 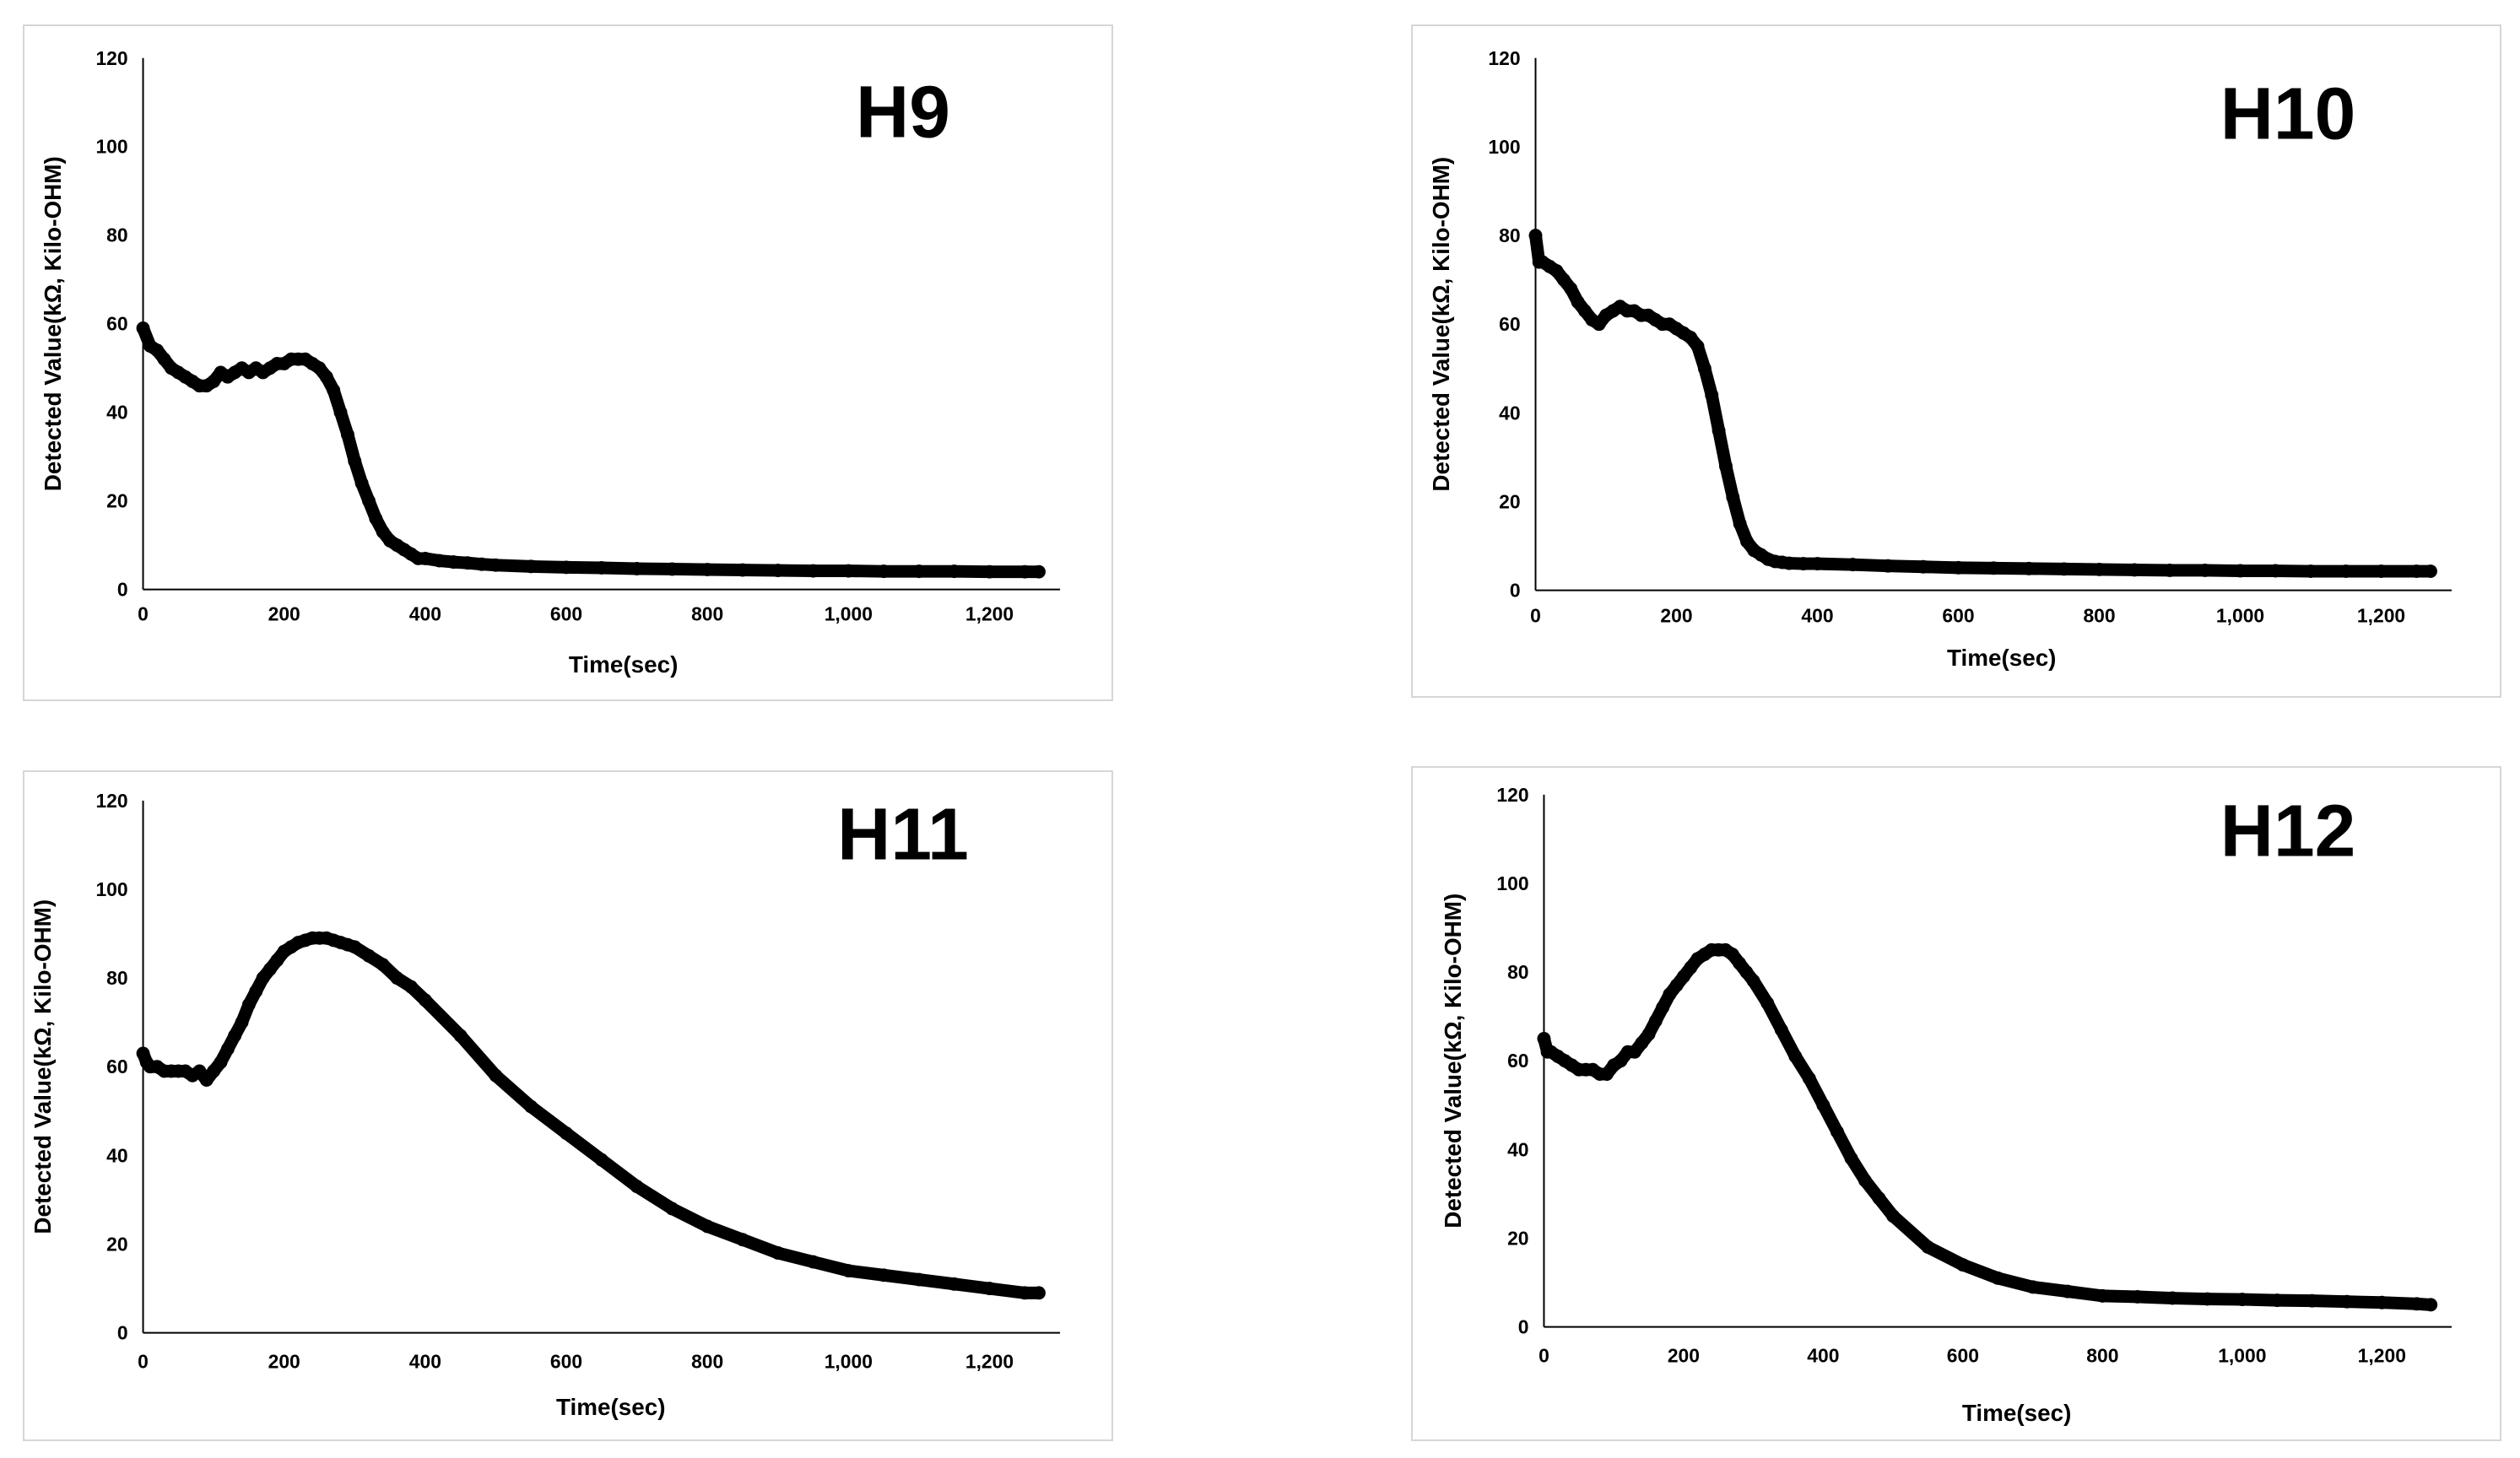 What do you see at coordinates (53, 323) in the screenshot?
I see `y-axis-label: Detected Value(kΩ, Kilo-OHM)` at bounding box center [53, 323].